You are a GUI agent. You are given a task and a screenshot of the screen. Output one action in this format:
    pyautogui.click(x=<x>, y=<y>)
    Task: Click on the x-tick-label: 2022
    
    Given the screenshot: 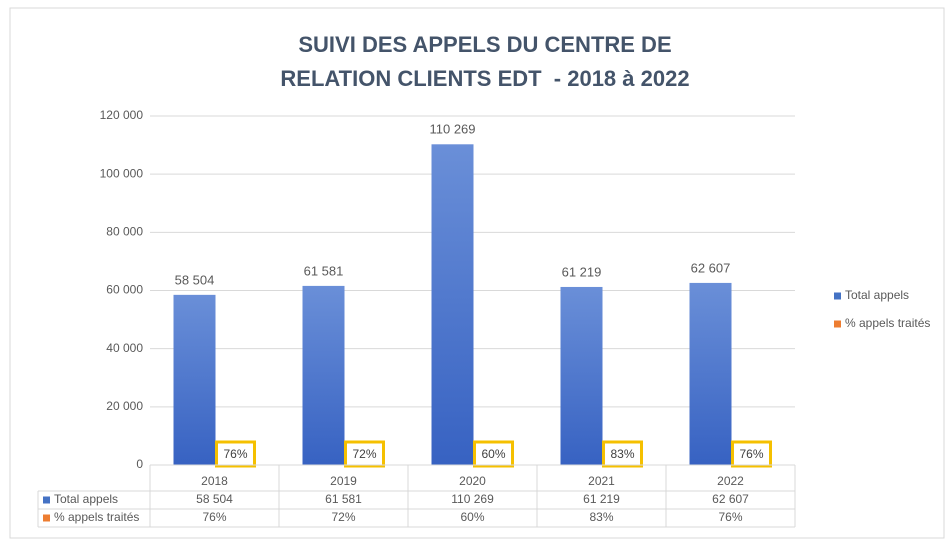 What is the action you would take?
    pyautogui.click(x=730, y=481)
    